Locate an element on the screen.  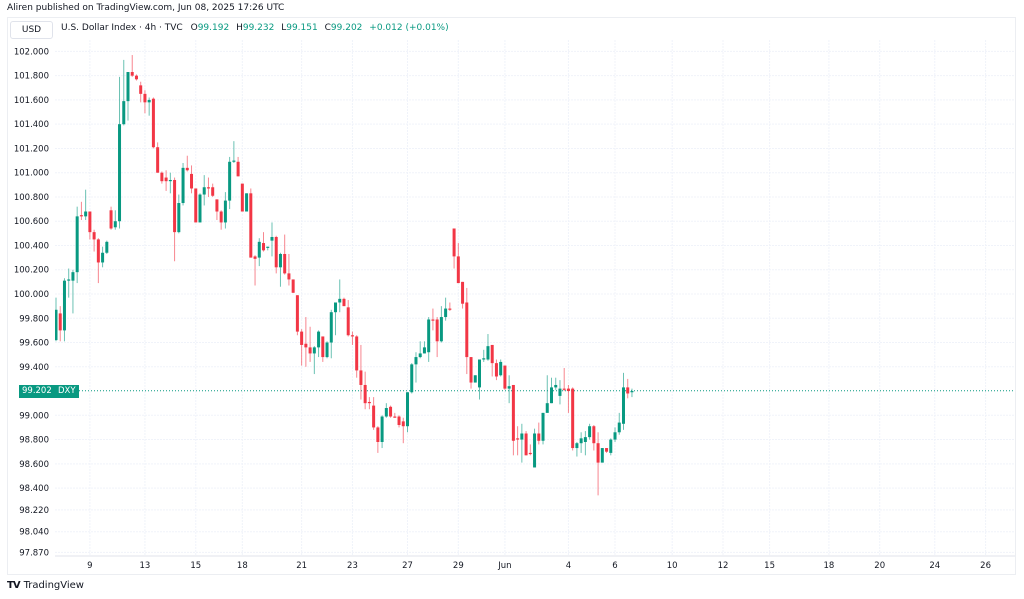
price-tick-label: 98.800 is located at coordinates (34, 441).